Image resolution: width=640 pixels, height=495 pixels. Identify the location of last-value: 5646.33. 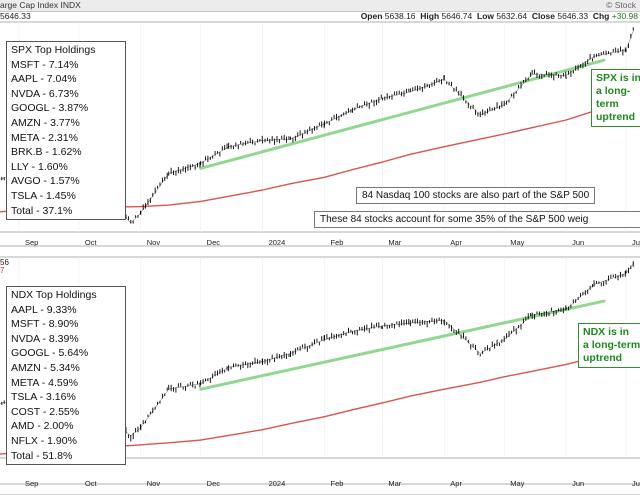
(15, 16).